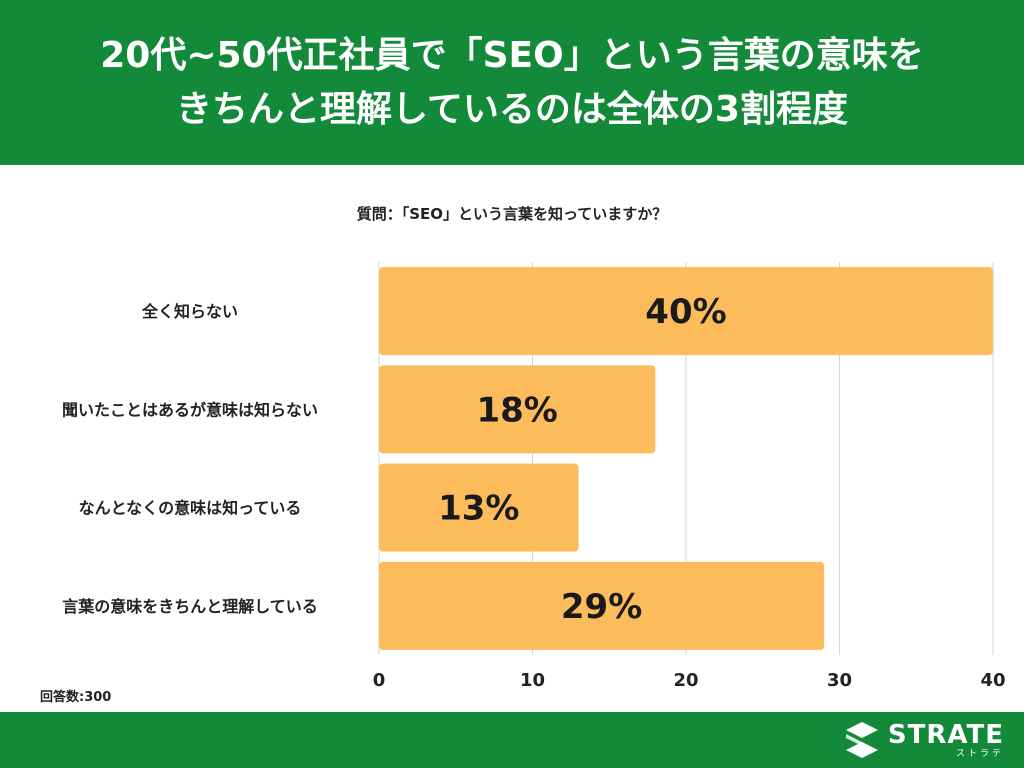 Image resolution: width=1024 pixels, height=768 pixels. What do you see at coordinates (979, 754) in the screenshot?
I see `logo-subtext: ストラテ` at bounding box center [979, 754].